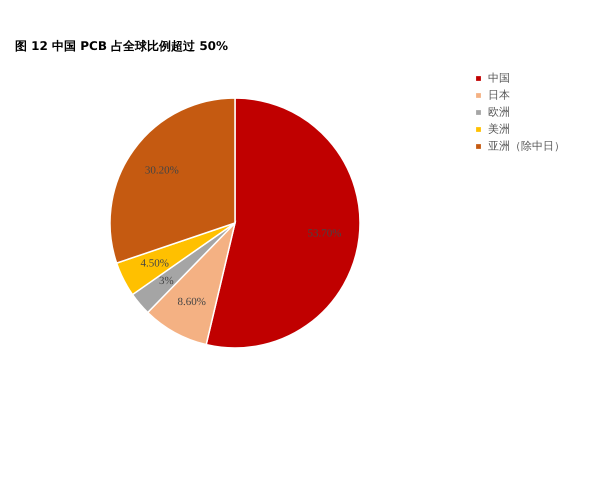  What do you see at coordinates (499, 78) in the screenshot?
I see `legend-label: 中国` at bounding box center [499, 78].